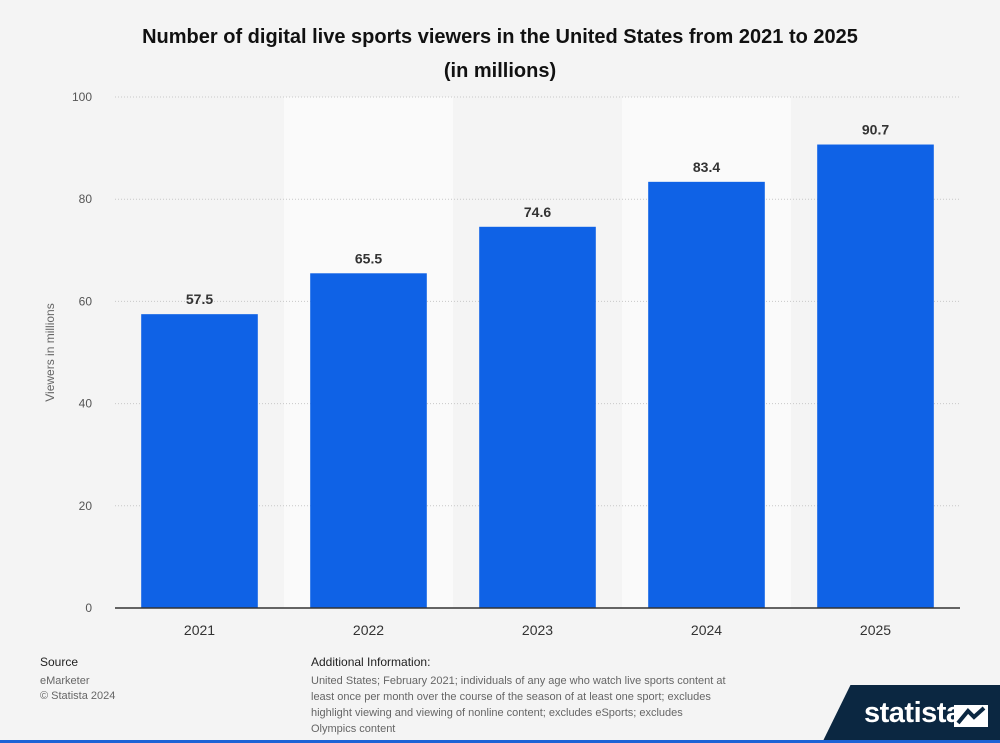  Describe the element at coordinates (537, 630) in the screenshot. I see `x-tick-label: 2023` at that location.